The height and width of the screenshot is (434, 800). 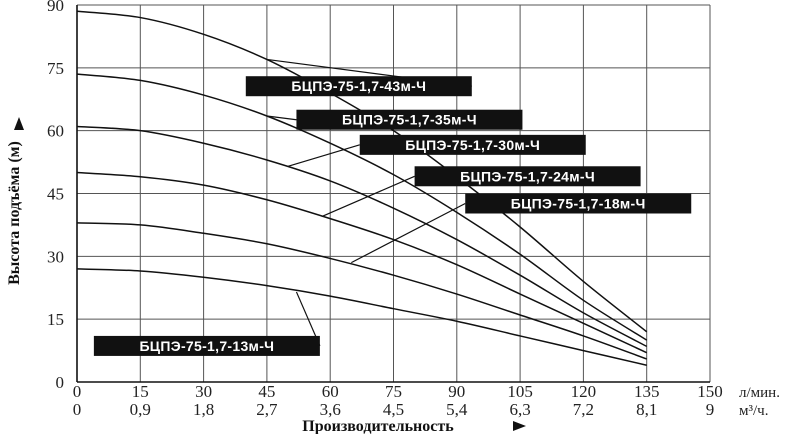 What do you see at coordinates (140, 391) in the screenshot?
I see `x-tick-label: 15` at bounding box center [140, 391].